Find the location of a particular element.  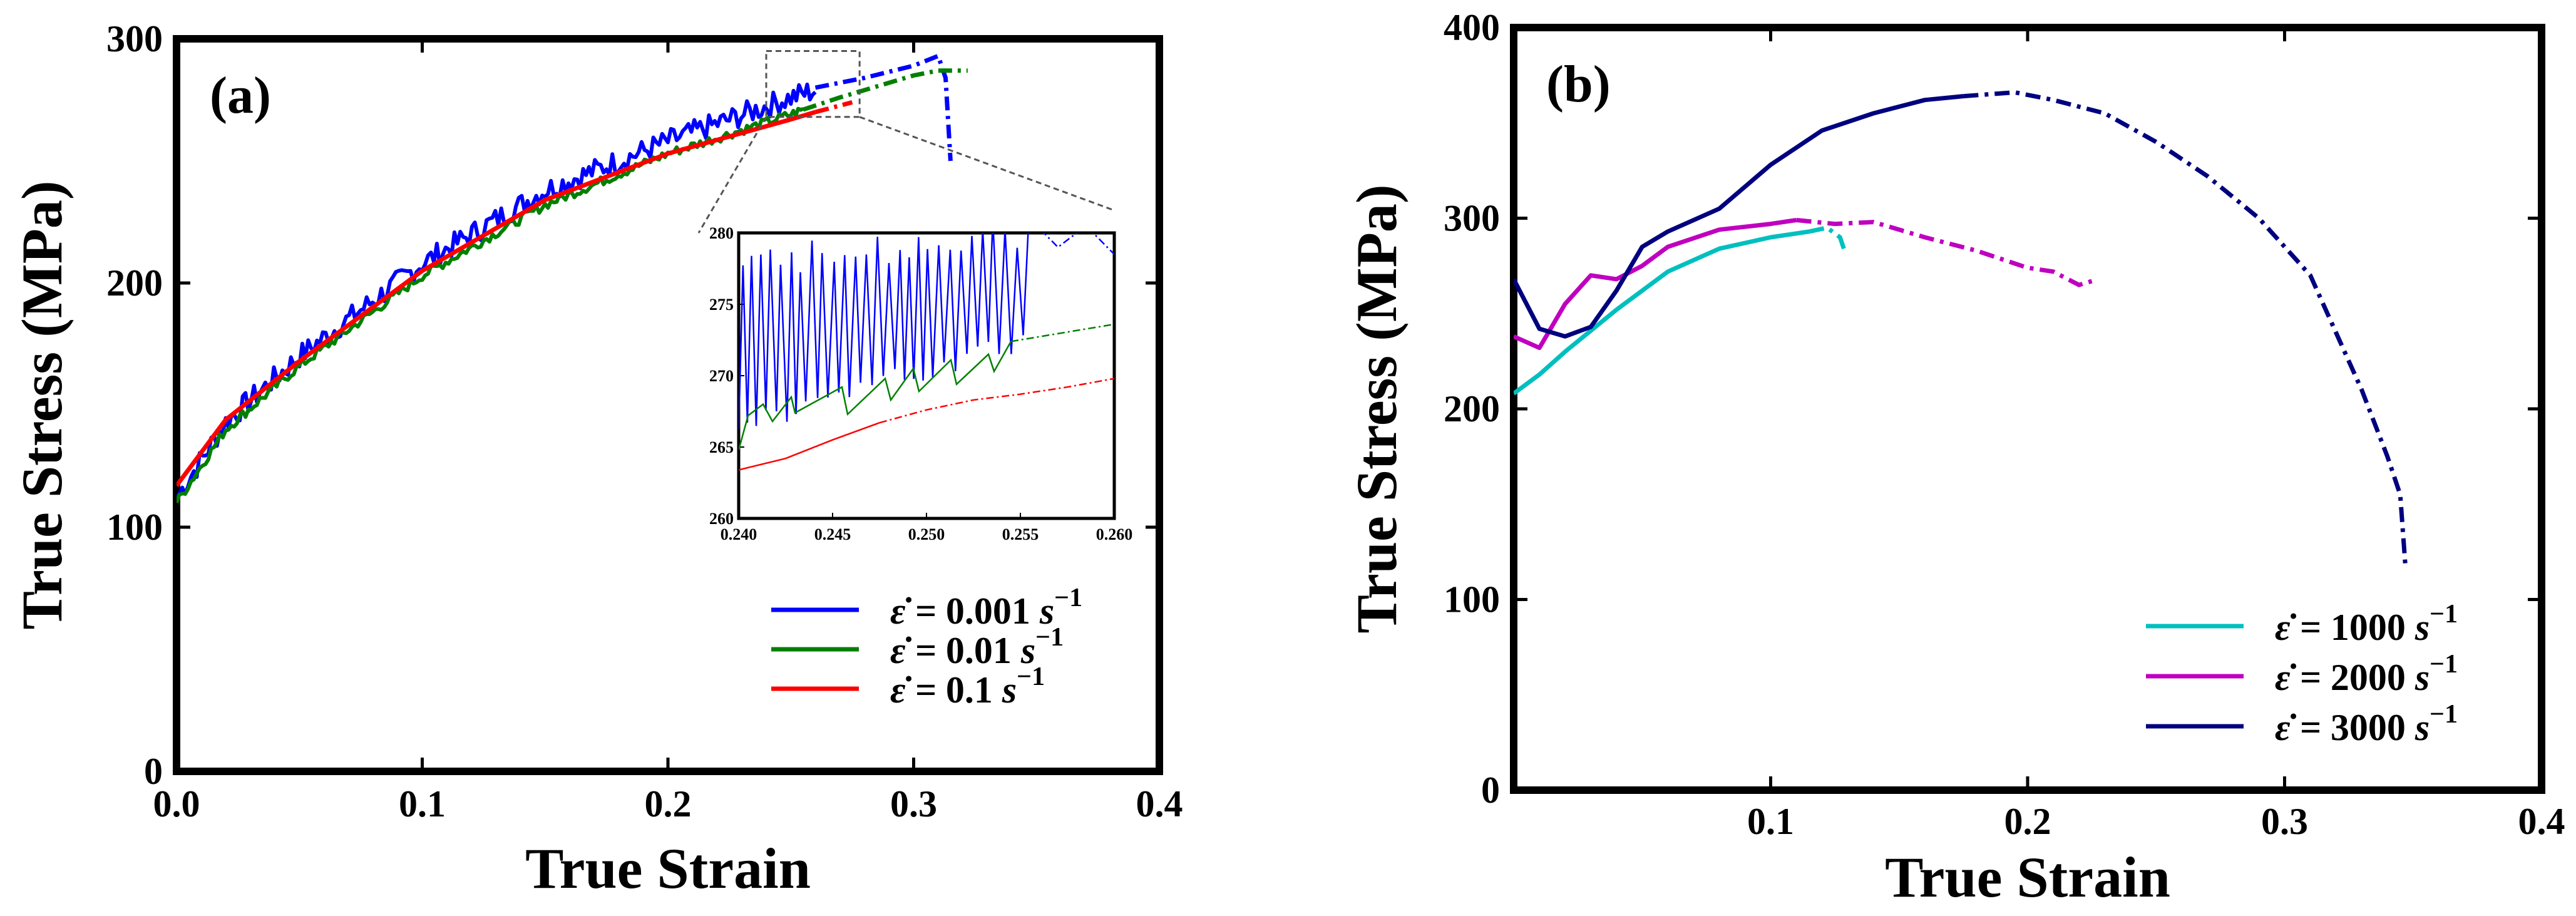

panel-a-0p01-legend-prefix: ε̇ = is located at coordinates (918, 650).